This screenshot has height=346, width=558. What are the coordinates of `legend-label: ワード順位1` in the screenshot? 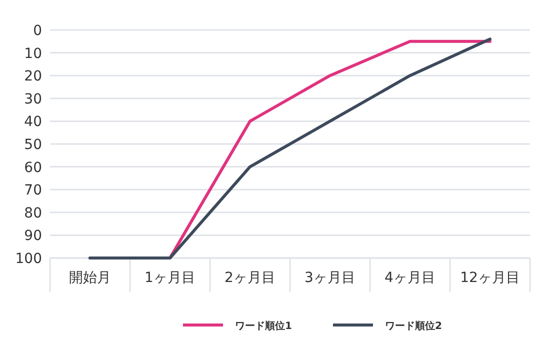 It's located at (263, 326).